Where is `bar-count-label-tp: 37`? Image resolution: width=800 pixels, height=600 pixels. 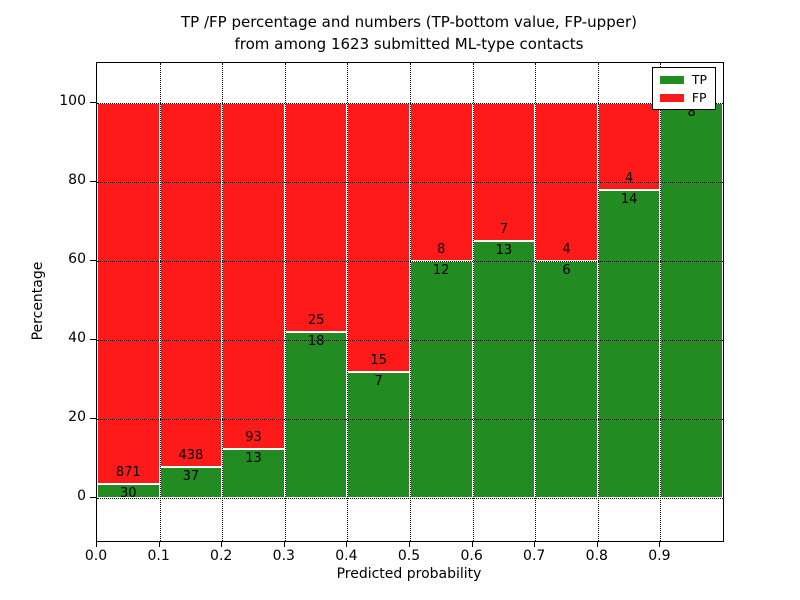 bar-count-label-tp: 37 is located at coordinates (191, 476).